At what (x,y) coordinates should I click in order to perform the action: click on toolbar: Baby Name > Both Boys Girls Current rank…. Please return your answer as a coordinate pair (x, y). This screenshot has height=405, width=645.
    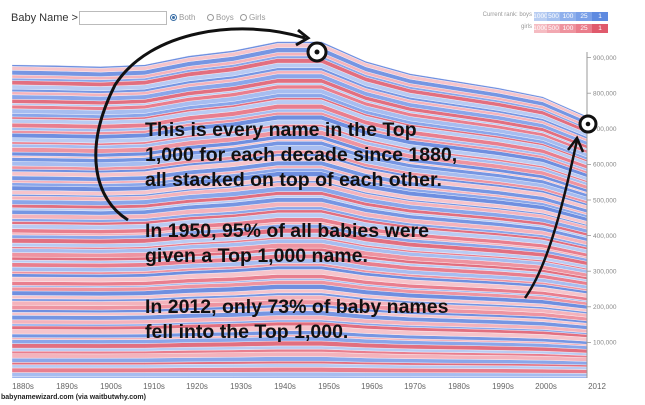
    Looking at the image, I should click on (322, 17).